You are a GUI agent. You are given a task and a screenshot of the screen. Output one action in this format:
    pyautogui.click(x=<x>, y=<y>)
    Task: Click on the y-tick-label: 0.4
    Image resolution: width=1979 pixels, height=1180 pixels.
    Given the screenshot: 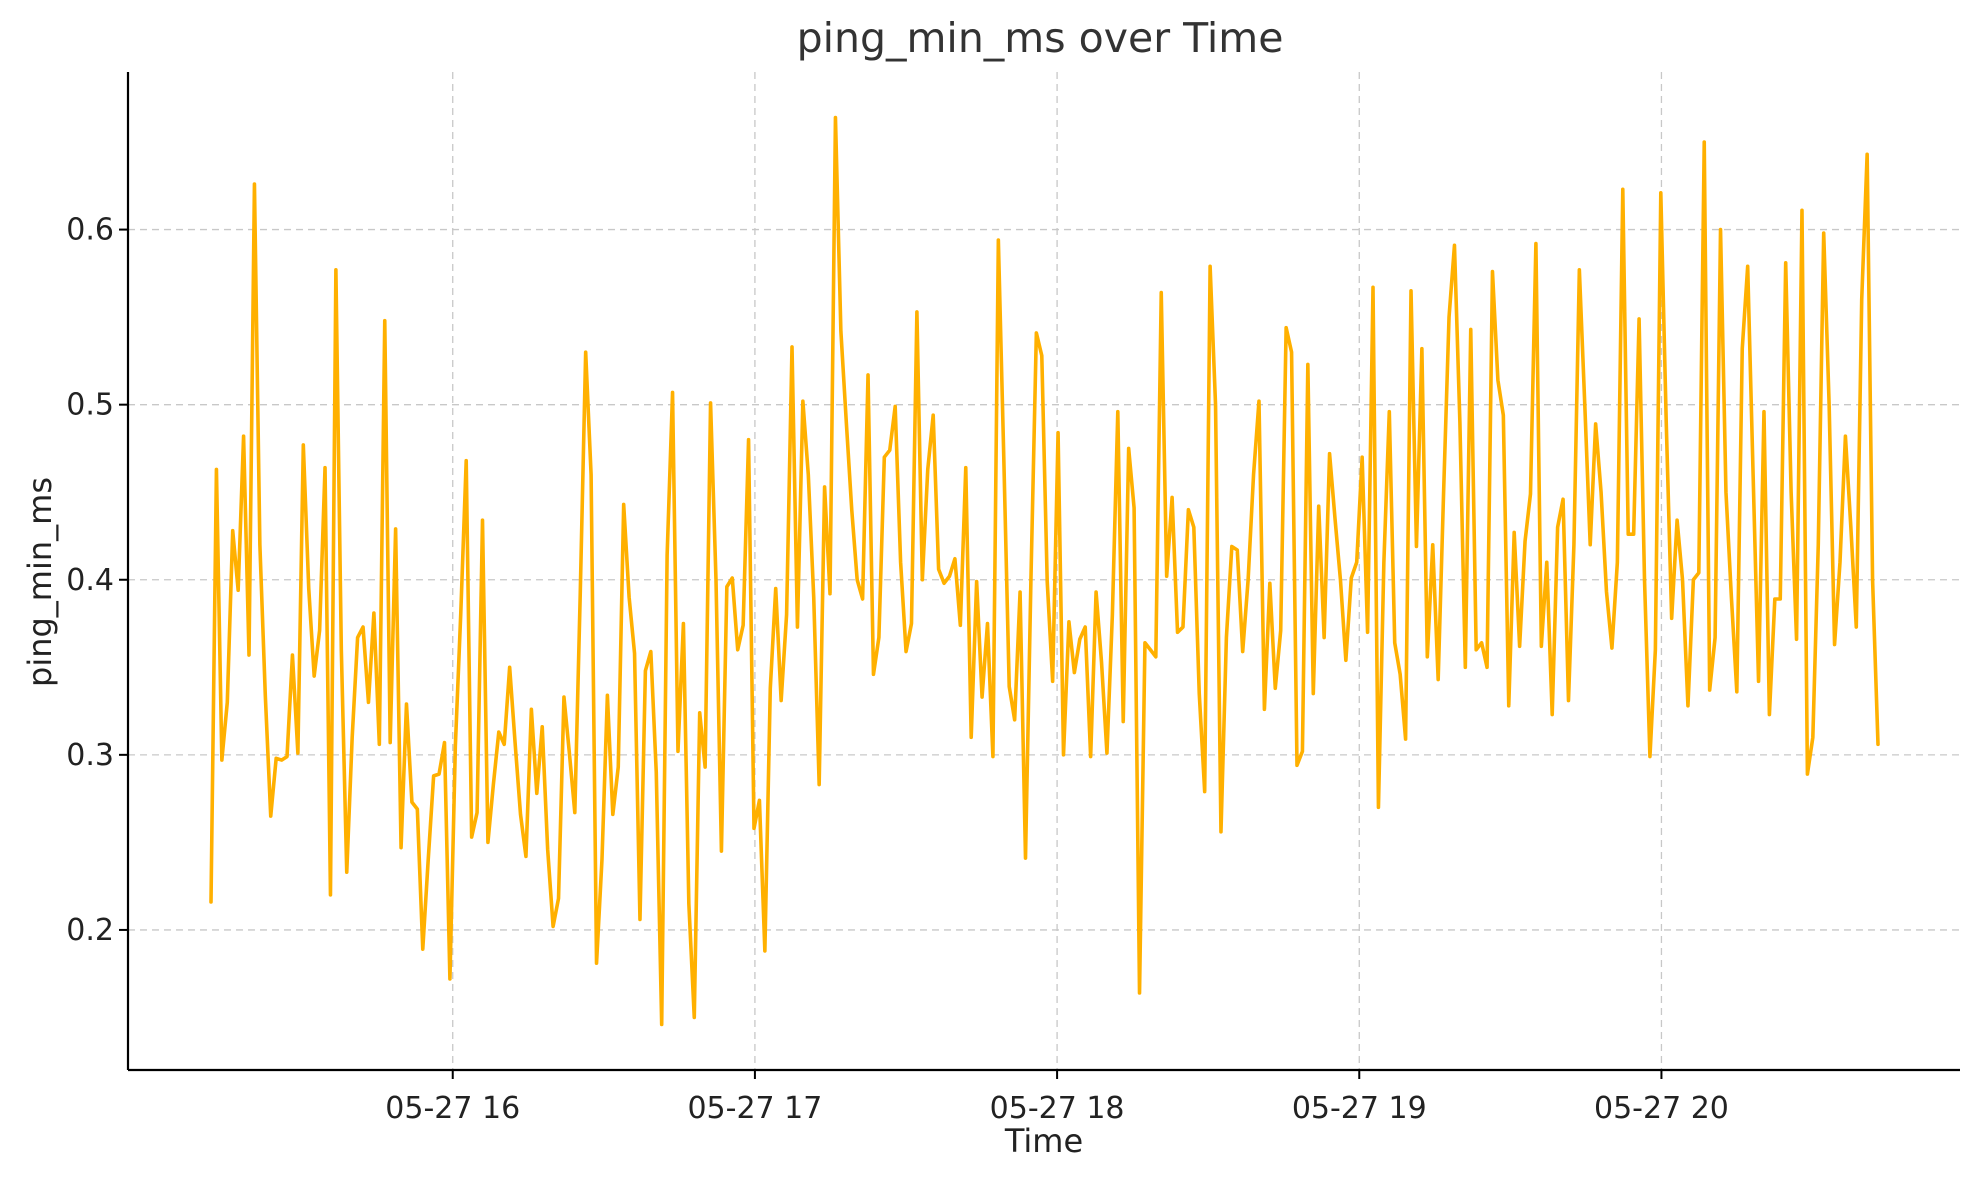 What is the action you would take?
    pyautogui.click(x=90, y=580)
    